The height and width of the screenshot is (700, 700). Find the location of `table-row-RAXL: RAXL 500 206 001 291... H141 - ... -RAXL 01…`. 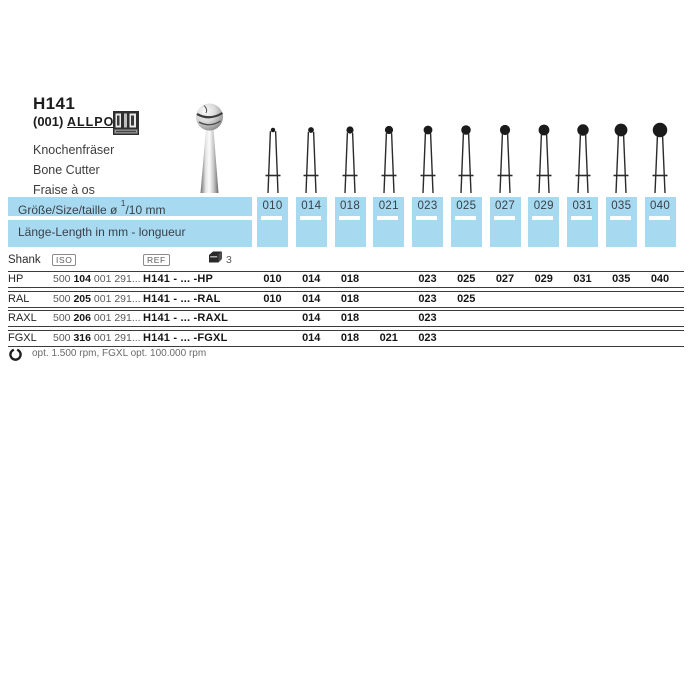

table-row-RAXL: RAXL 500 206 001 291... H141 - ... -RAXL 01… is located at coordinates (346, 318).